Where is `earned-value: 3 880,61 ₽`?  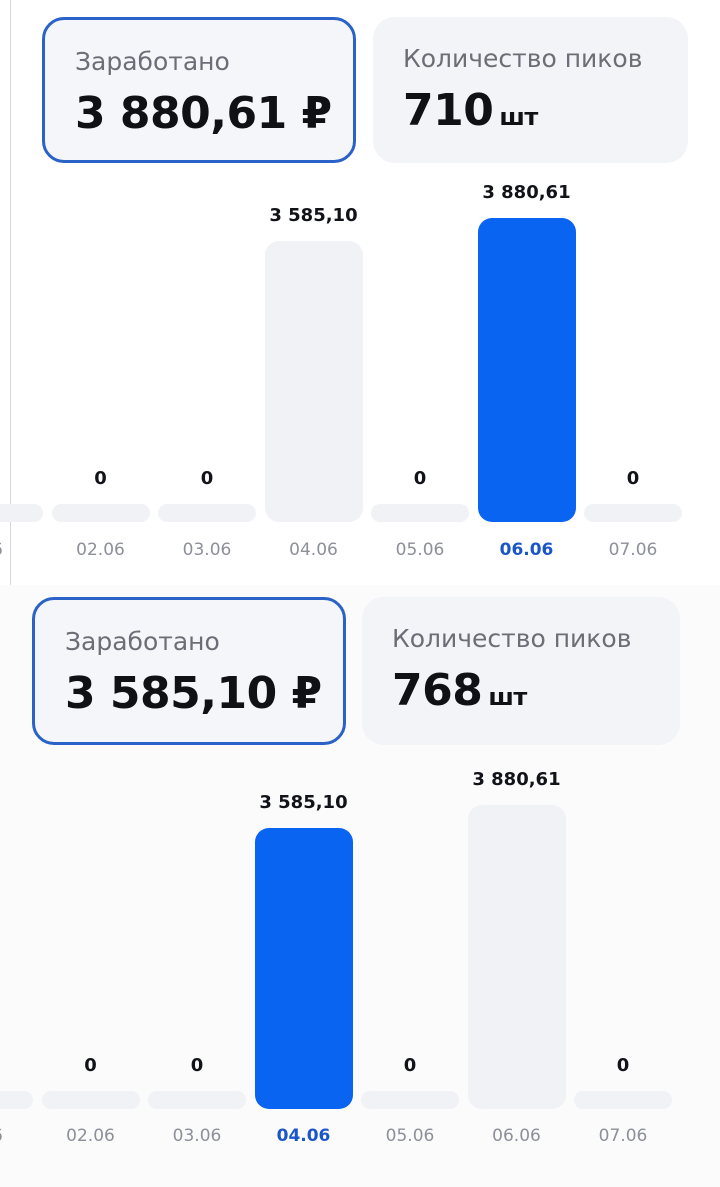
earned-value: 3 880,61 ₽ is located at coordinates (203, 113).